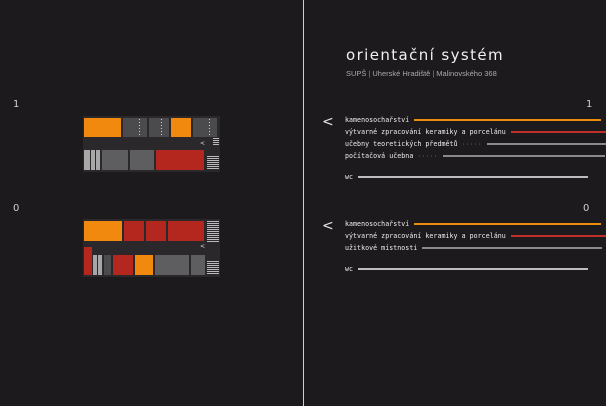 Image resolution: width=606 pixels, height=406 pixels. I want to click on page-title: orientační systém, so click(425, 55).